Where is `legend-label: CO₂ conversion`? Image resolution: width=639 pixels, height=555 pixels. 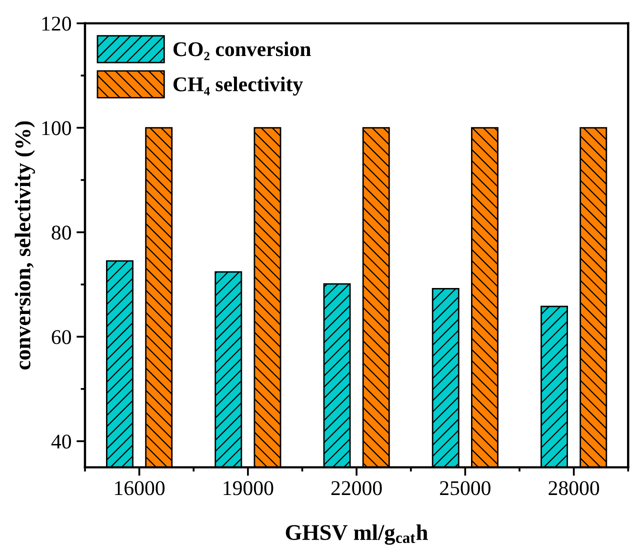 legend-label: CO₂ conversion is located at coordinates (242, 51).